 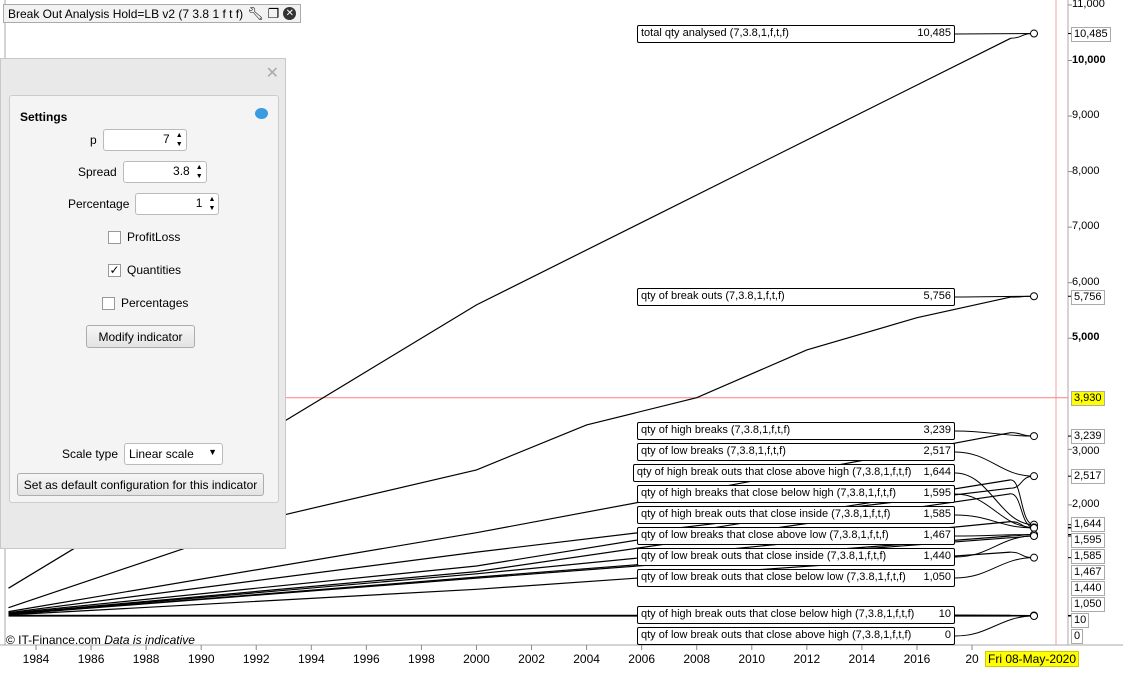 What do you see at coordinates (1088, 477) in the screenshot?
I see `series-value-box: 2,517` at bounding box center [1088, 477].